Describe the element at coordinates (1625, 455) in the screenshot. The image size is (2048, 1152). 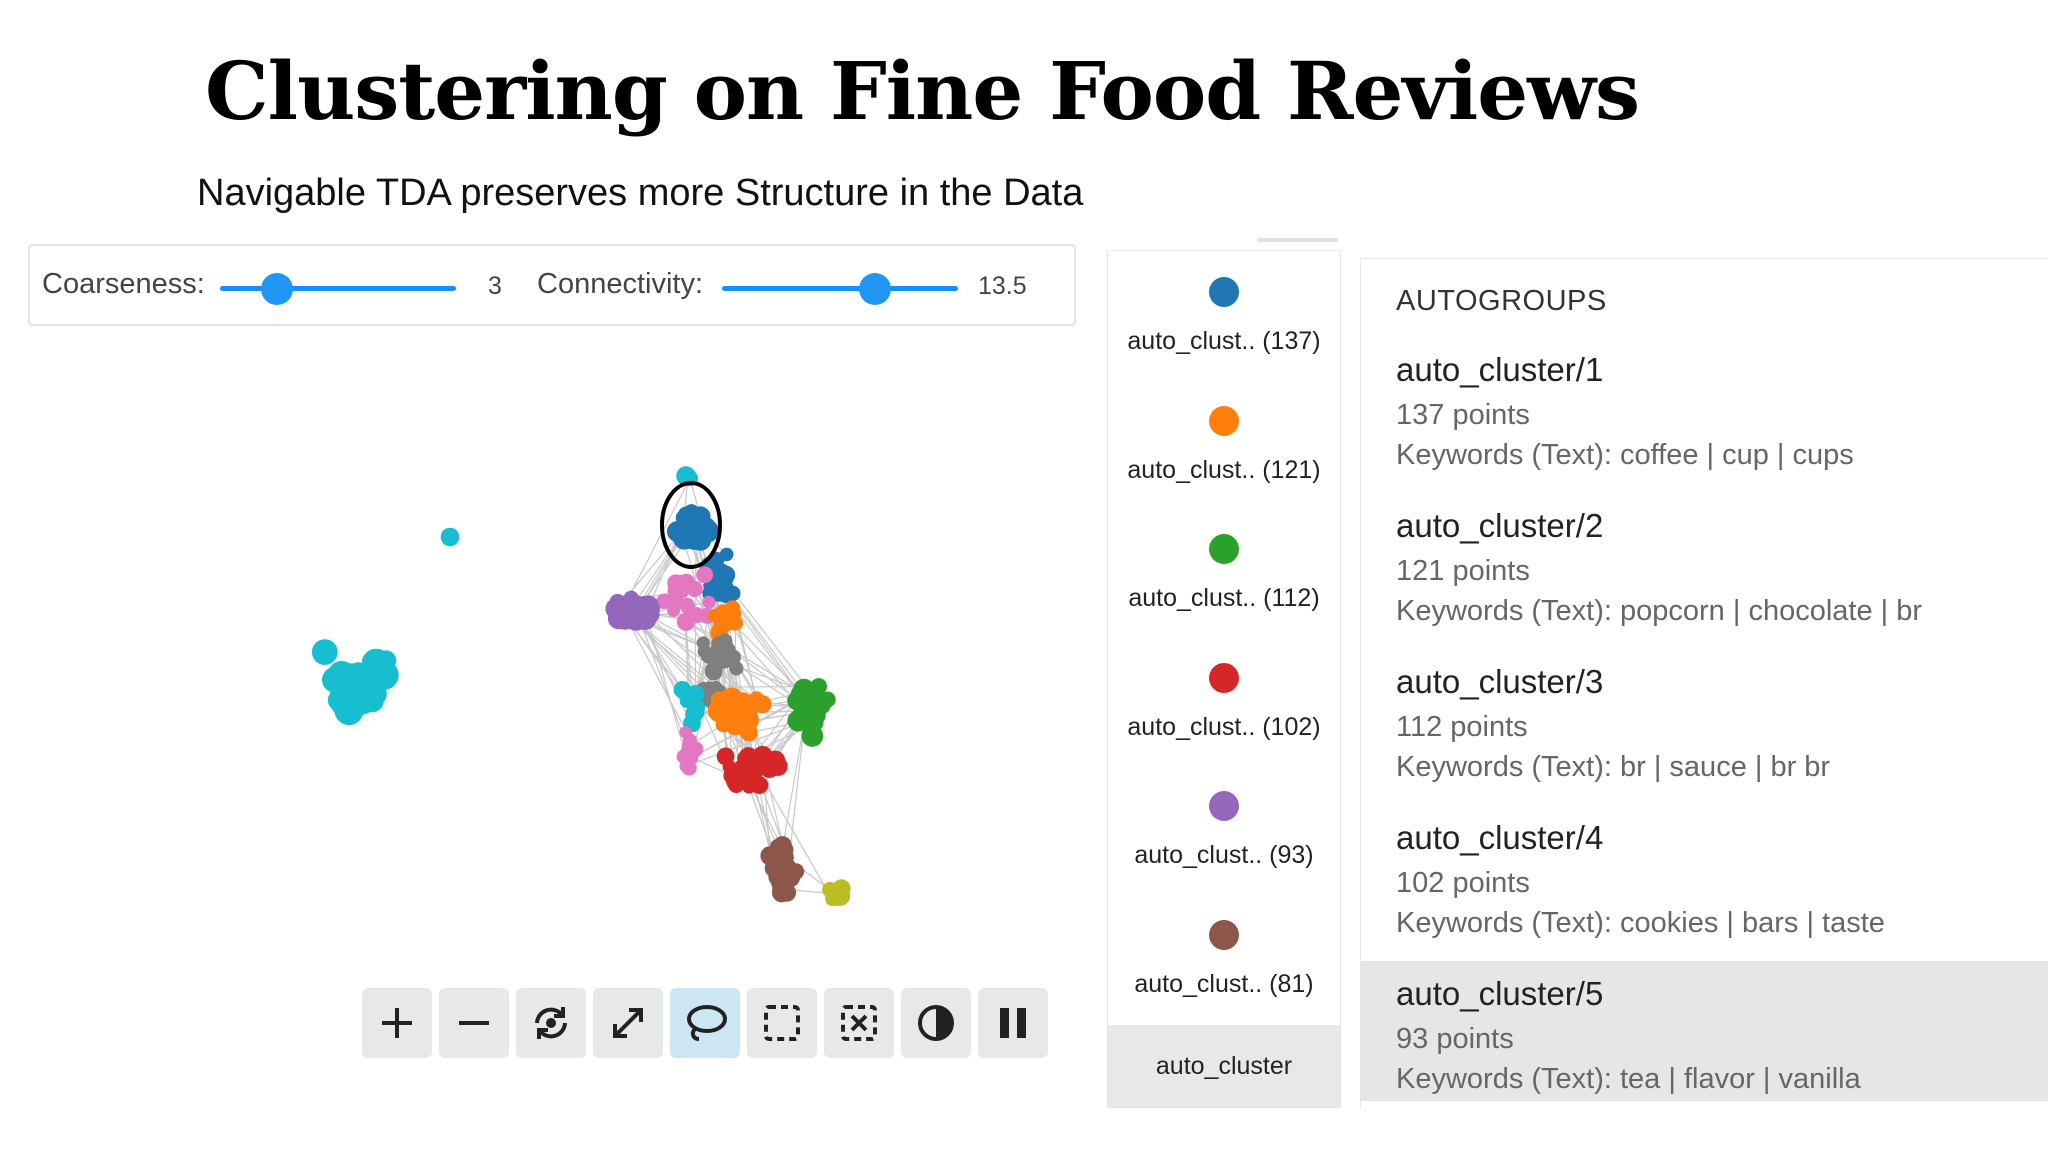
I see `autogroup-keywords: Keywords (Text): coffee | cup | cups` at that location.